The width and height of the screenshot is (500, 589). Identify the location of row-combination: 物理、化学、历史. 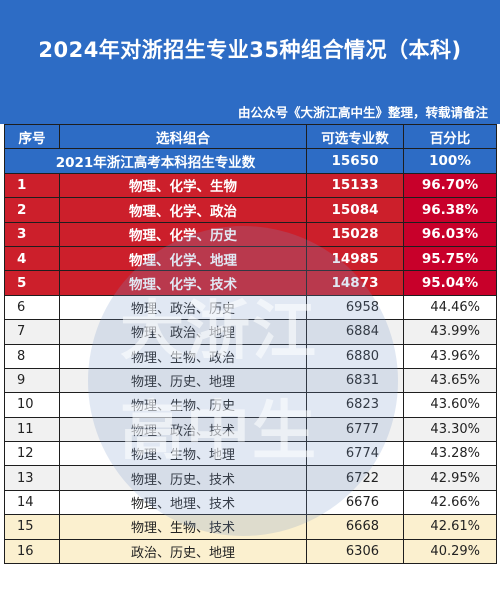
(183, 234).